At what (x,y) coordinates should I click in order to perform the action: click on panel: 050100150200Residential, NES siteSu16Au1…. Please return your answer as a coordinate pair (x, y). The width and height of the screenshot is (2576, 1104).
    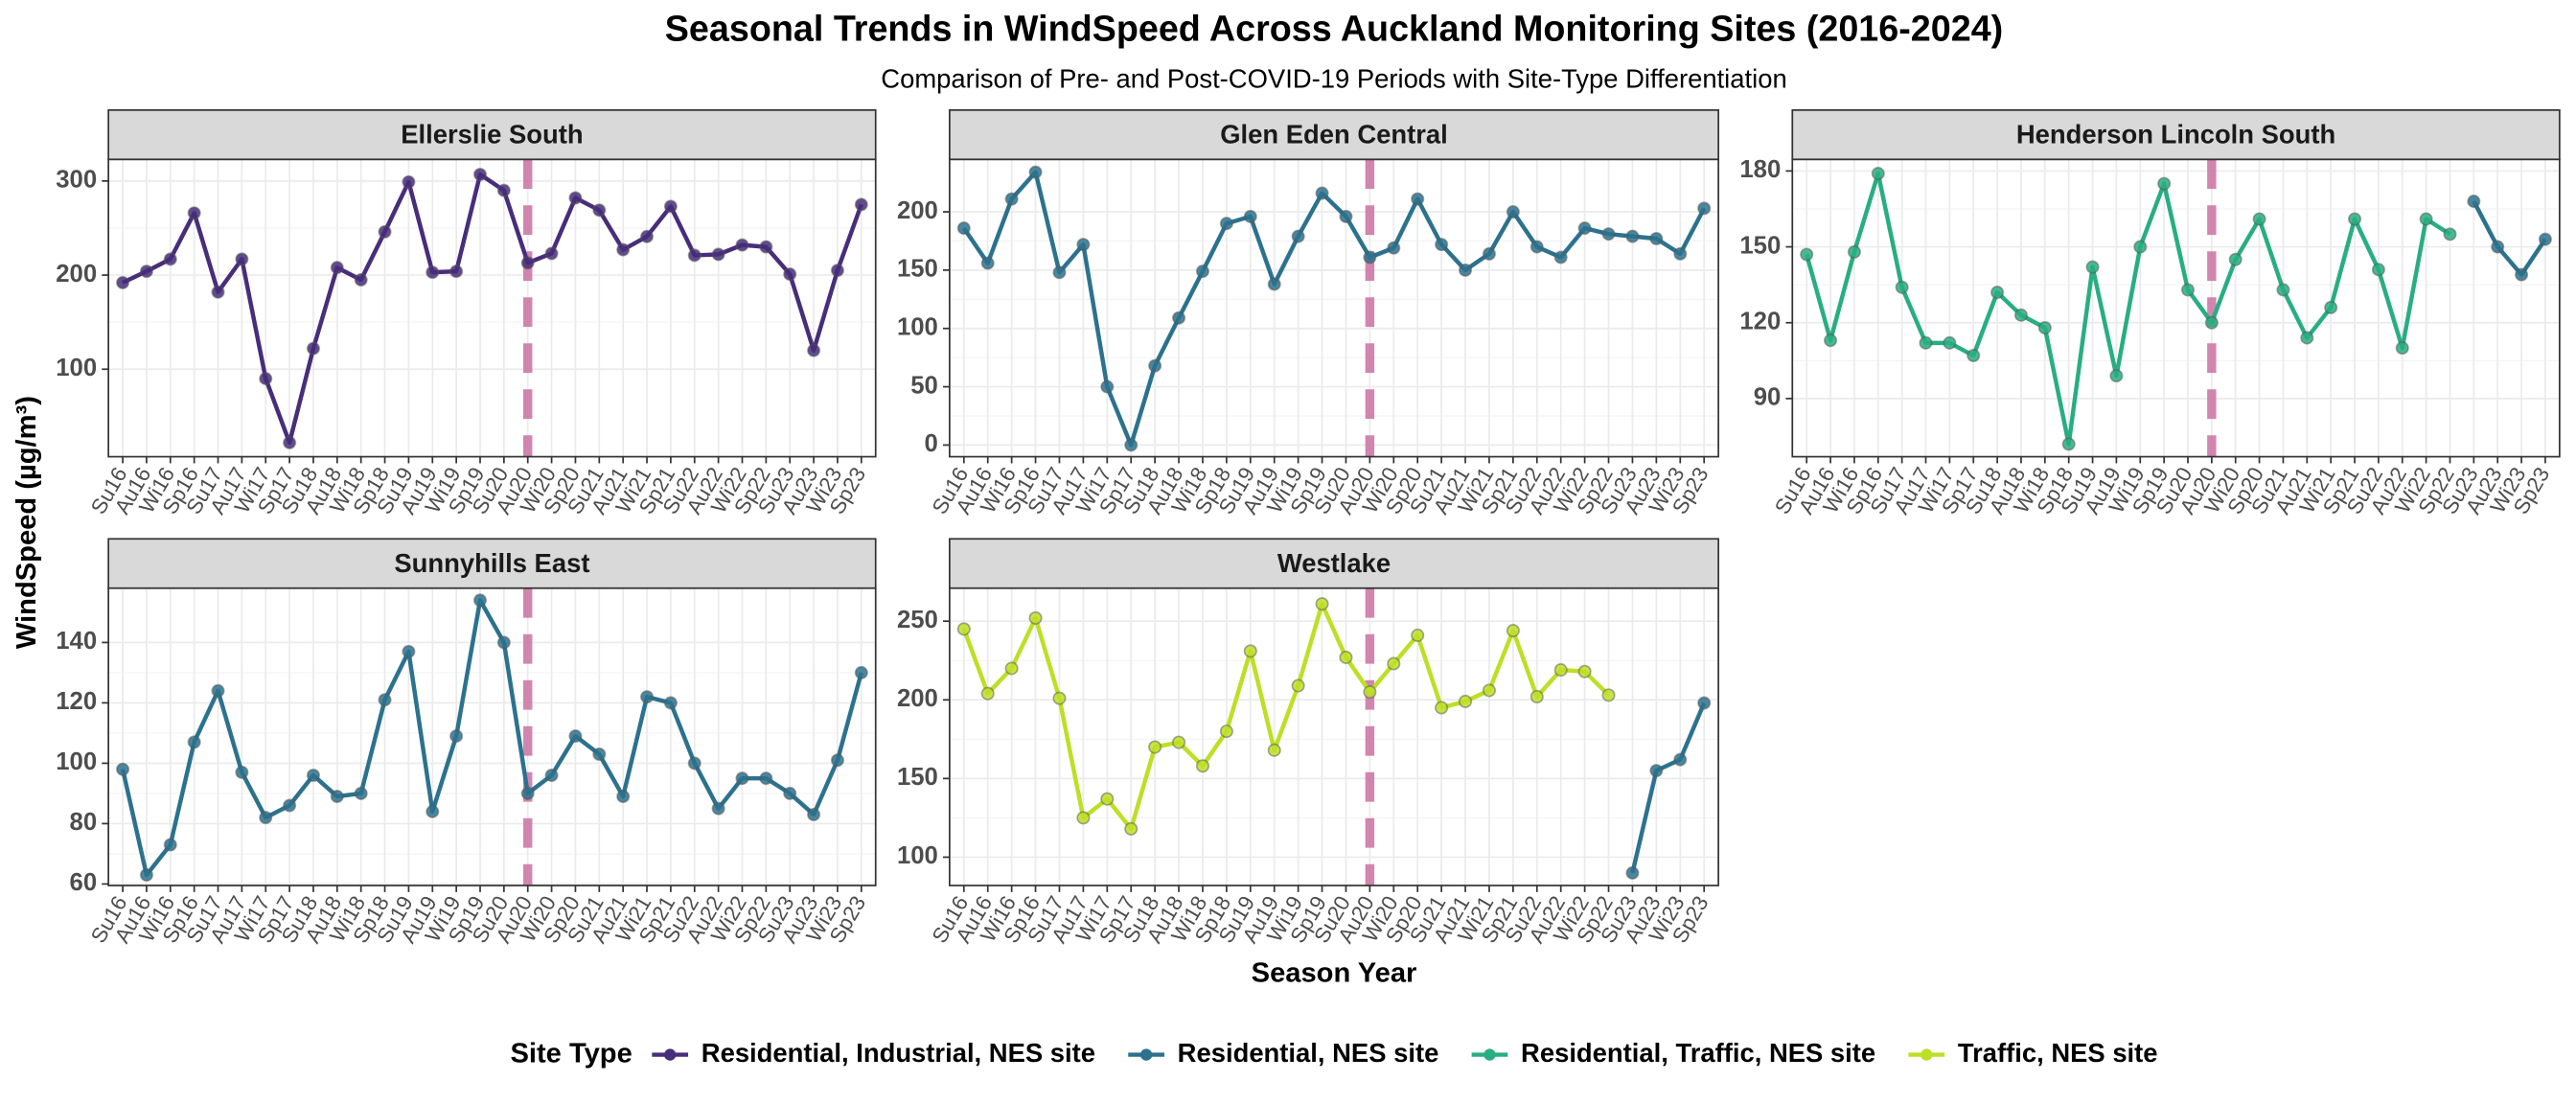
    Looking at the image, I should click on (1308, 313).